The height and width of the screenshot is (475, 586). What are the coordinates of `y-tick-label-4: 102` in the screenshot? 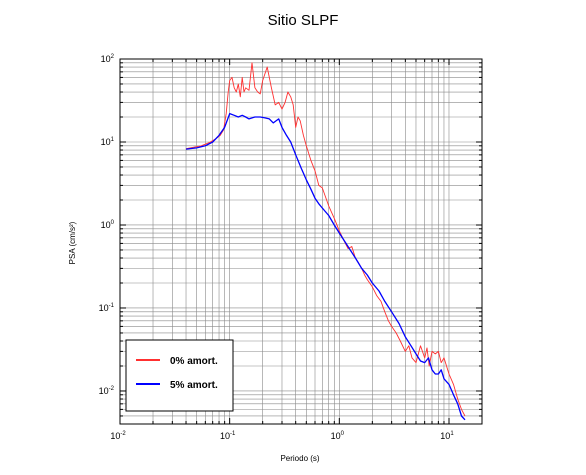 It's located at (108, 59).